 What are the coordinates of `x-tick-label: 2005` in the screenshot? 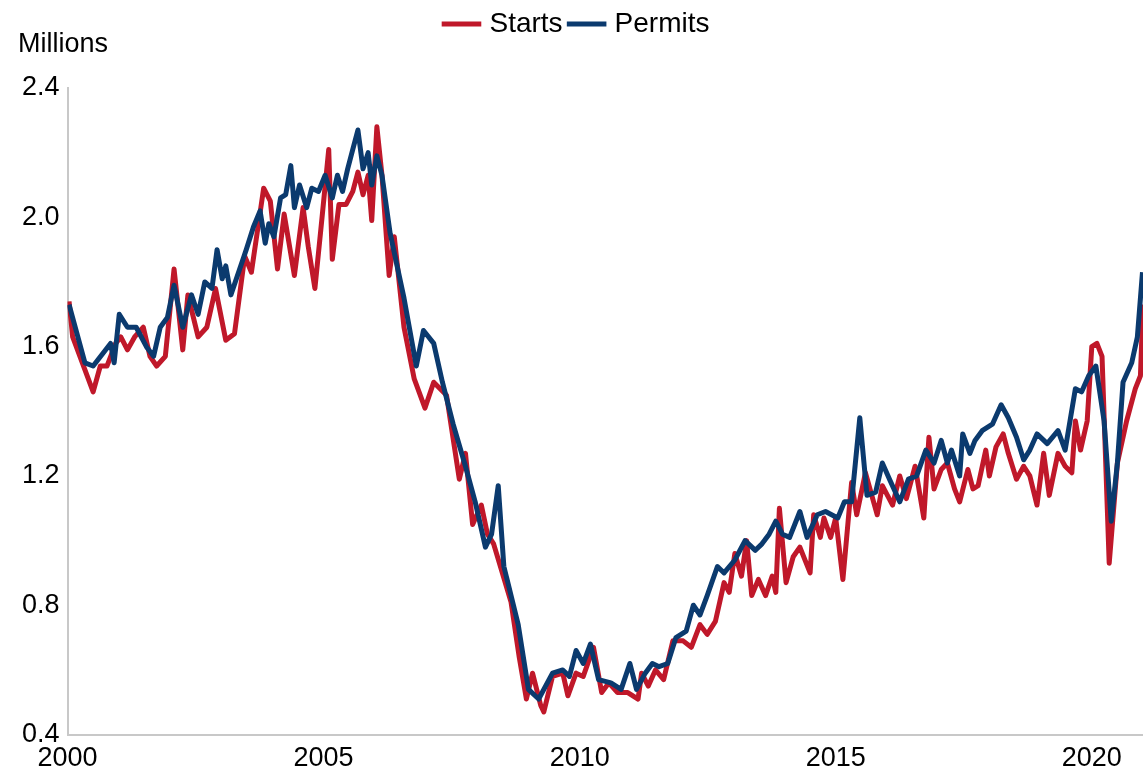 It's located at (323, 757).